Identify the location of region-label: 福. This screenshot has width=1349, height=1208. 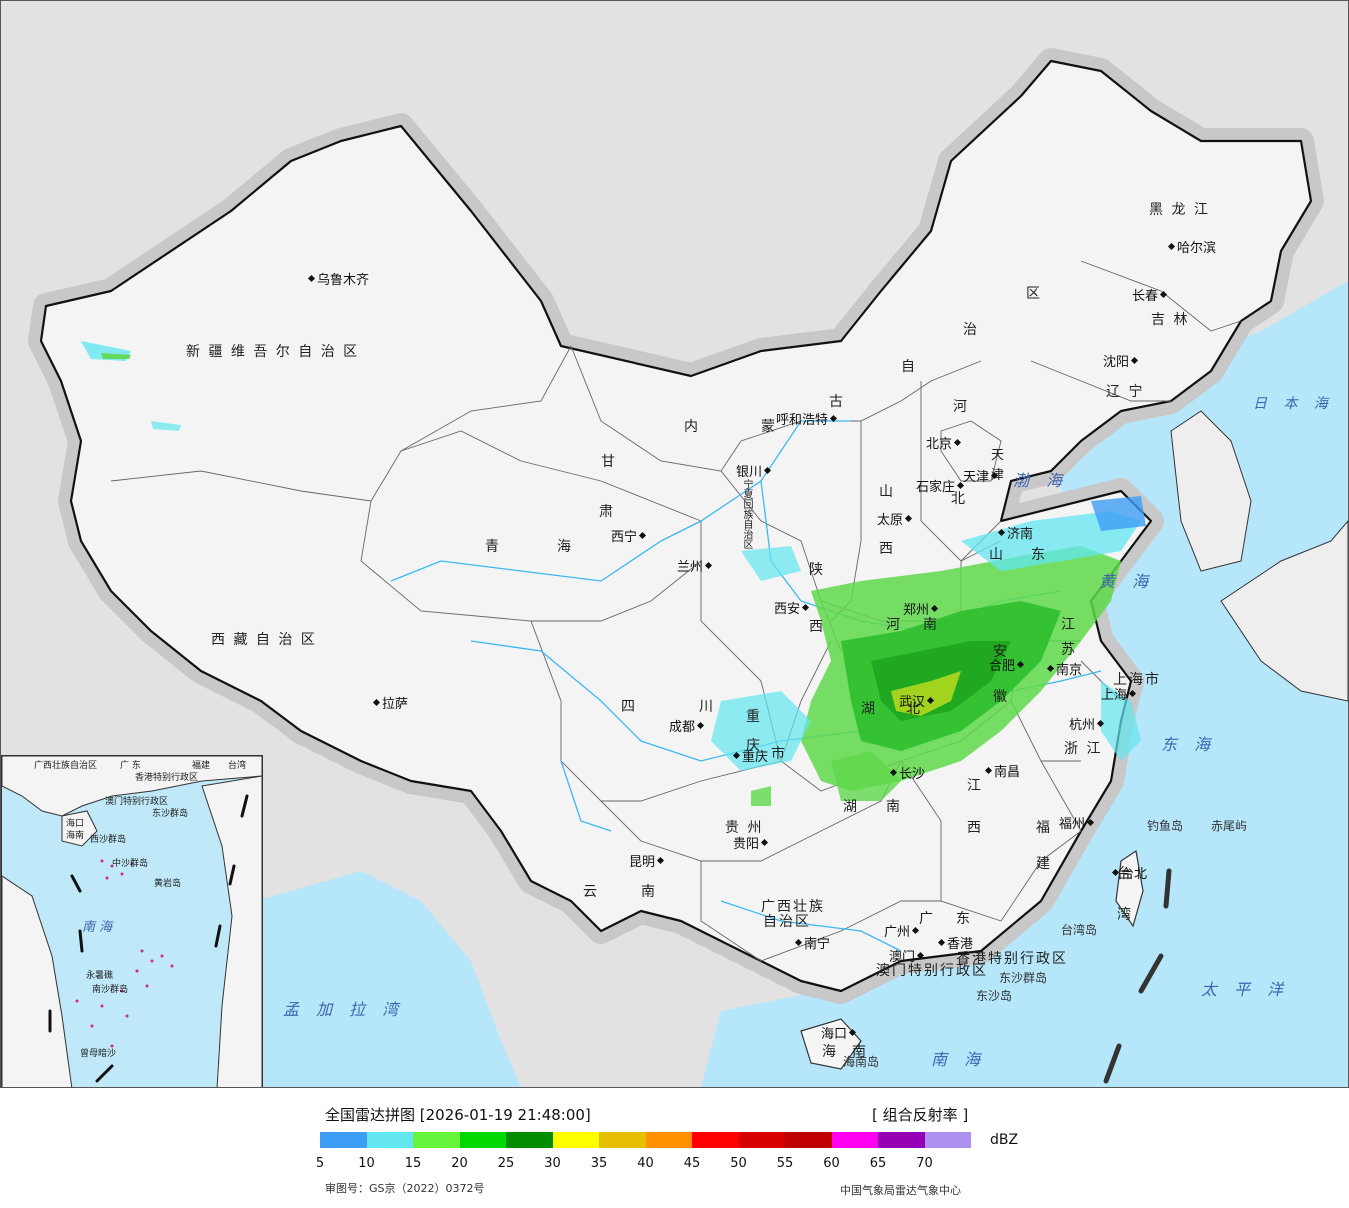
(1044, 828).